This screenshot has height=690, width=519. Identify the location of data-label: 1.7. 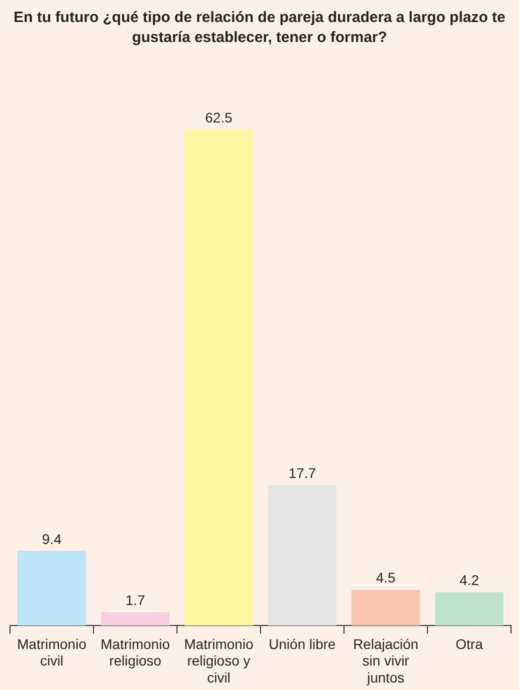
(136, 600).